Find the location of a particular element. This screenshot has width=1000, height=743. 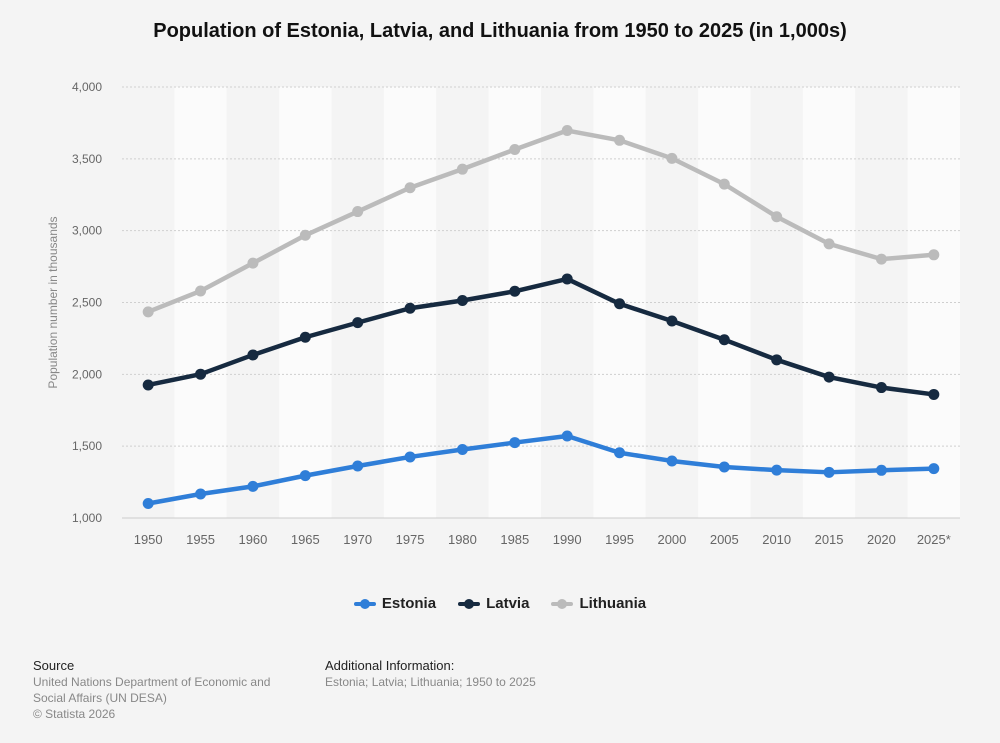

x-tick-label: 2015 is located at coordinates (829, 539).